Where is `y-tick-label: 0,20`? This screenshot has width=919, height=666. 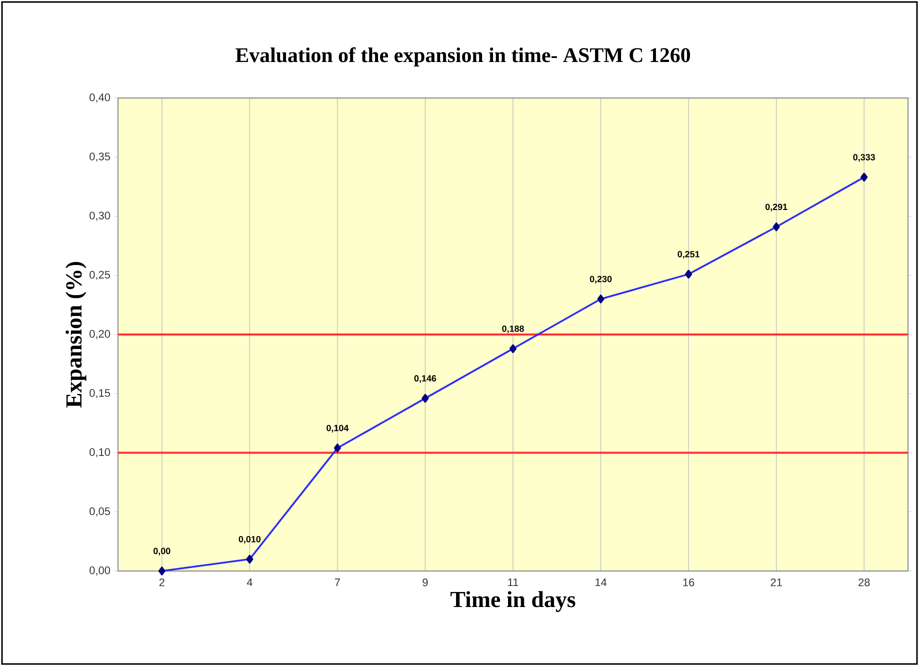
y-tick-label: 0,20 is located at coordinates (100, 335).